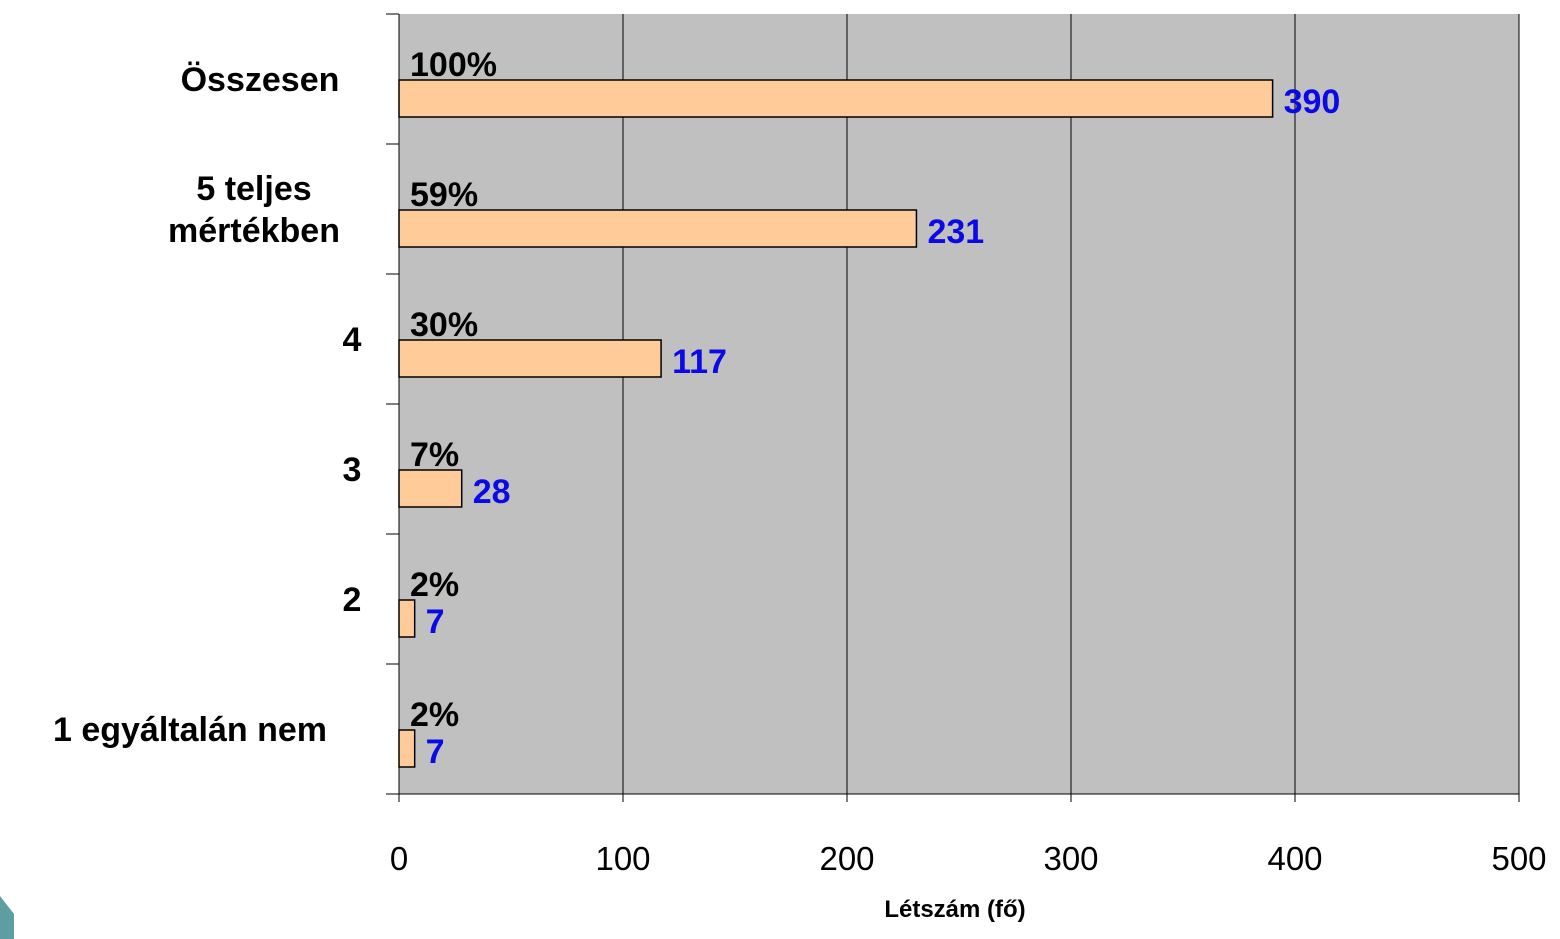 Image resolution: width=1560 pixels, height=939 pixels. What do you see at coordinates (846, 858) in the screenshot?
I see `x-tick-label: 200` at bounding box center [846, 858].